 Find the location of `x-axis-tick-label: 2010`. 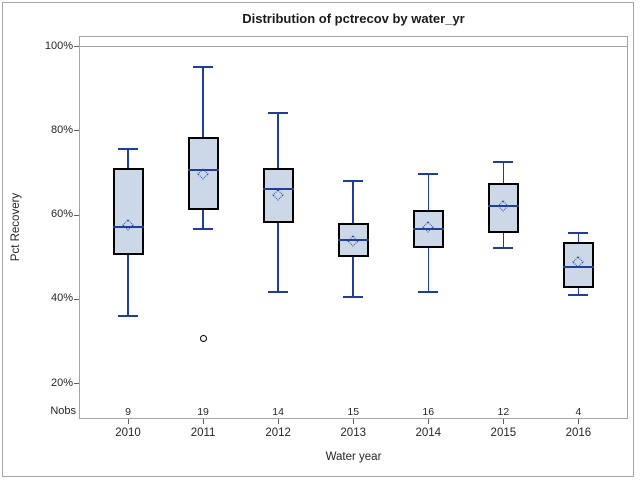

x-axis-tick-label: 2010 is located at coordinates (128, 433).